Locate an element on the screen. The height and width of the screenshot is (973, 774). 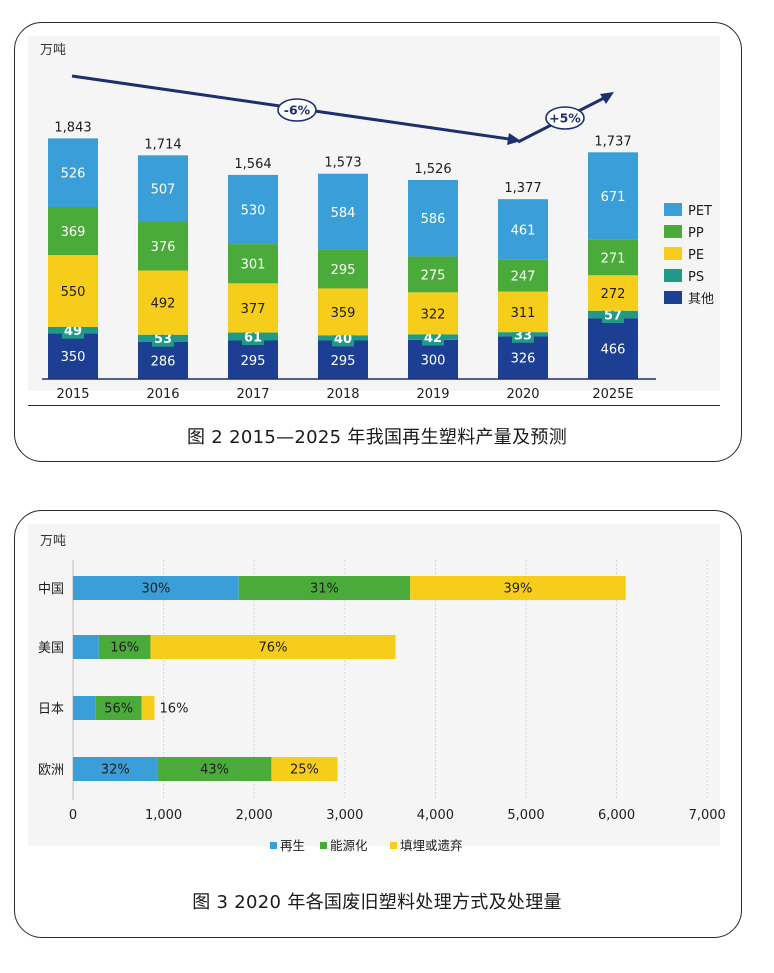
x-tick-label-4: 4,000 is located at coordinates (435, 815).